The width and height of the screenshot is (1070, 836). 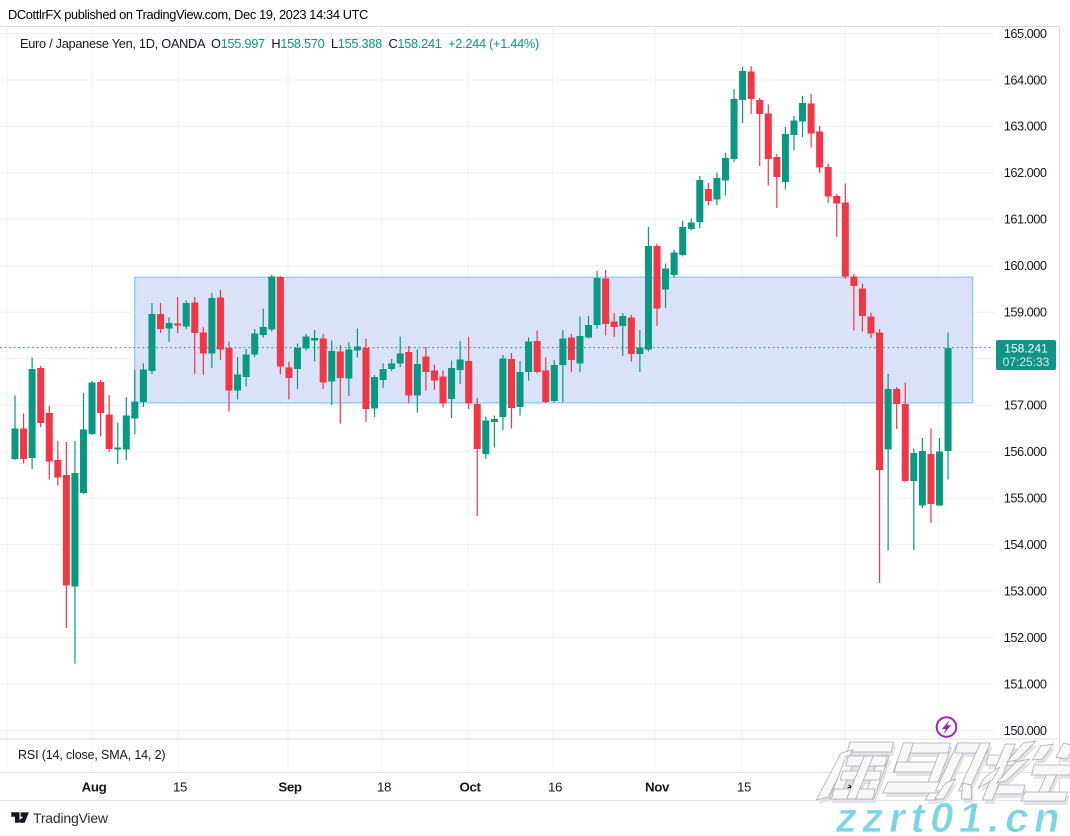 What do you see at coordinates (471, 786) in the screenshot?
I see `svg-text: Oct` at bounding box center [471, 786].